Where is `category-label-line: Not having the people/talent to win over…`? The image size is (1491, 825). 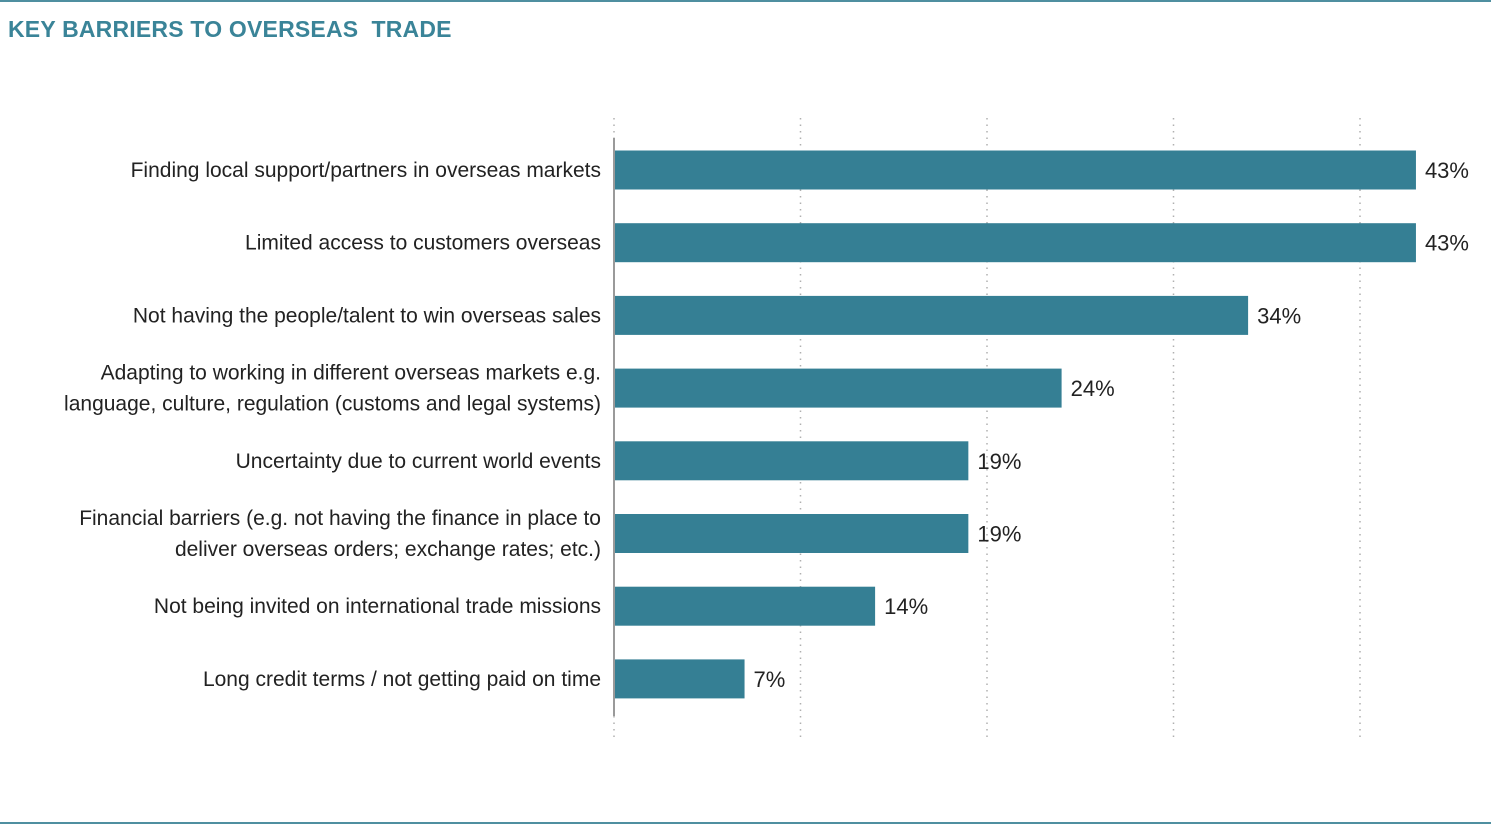
category-label-line: Not having the people/talent to win over… is located at coordinates (367, 315).